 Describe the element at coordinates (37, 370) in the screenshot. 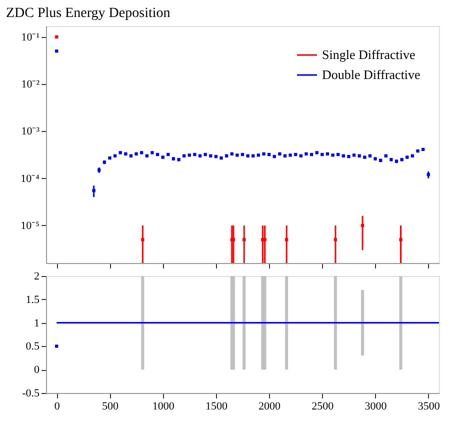

I see `y-tick-label: 0` at that location.